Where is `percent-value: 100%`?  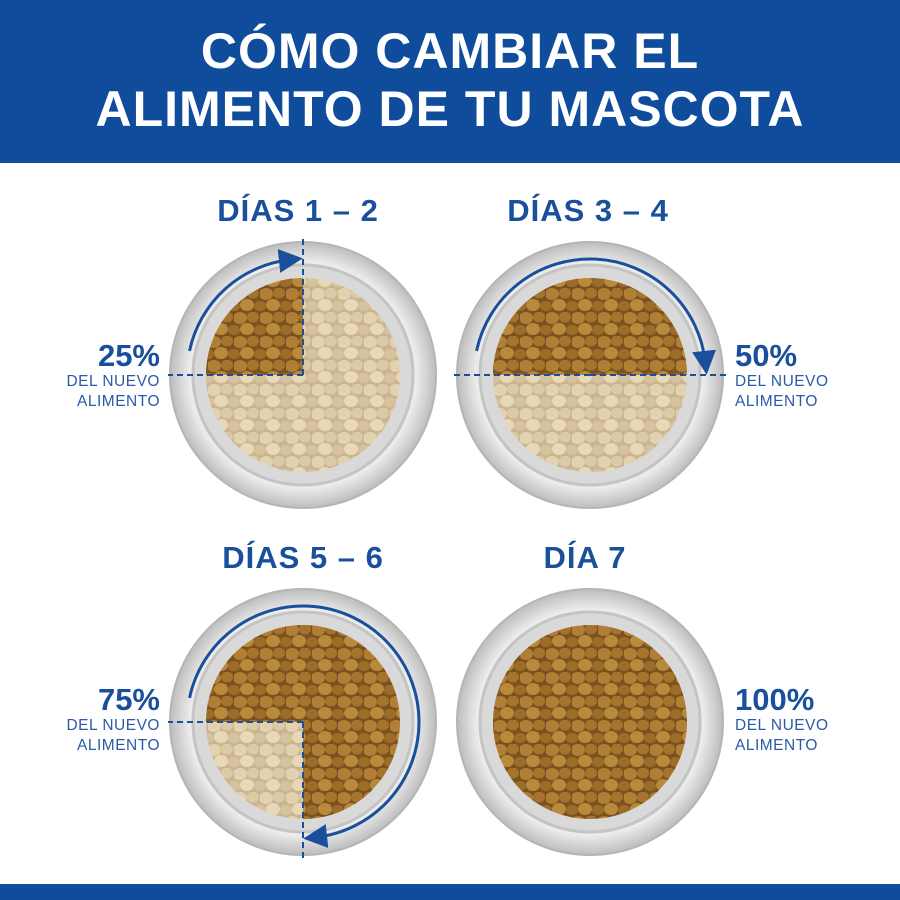 percent-value: 100% is located at coordinates (775, 699).